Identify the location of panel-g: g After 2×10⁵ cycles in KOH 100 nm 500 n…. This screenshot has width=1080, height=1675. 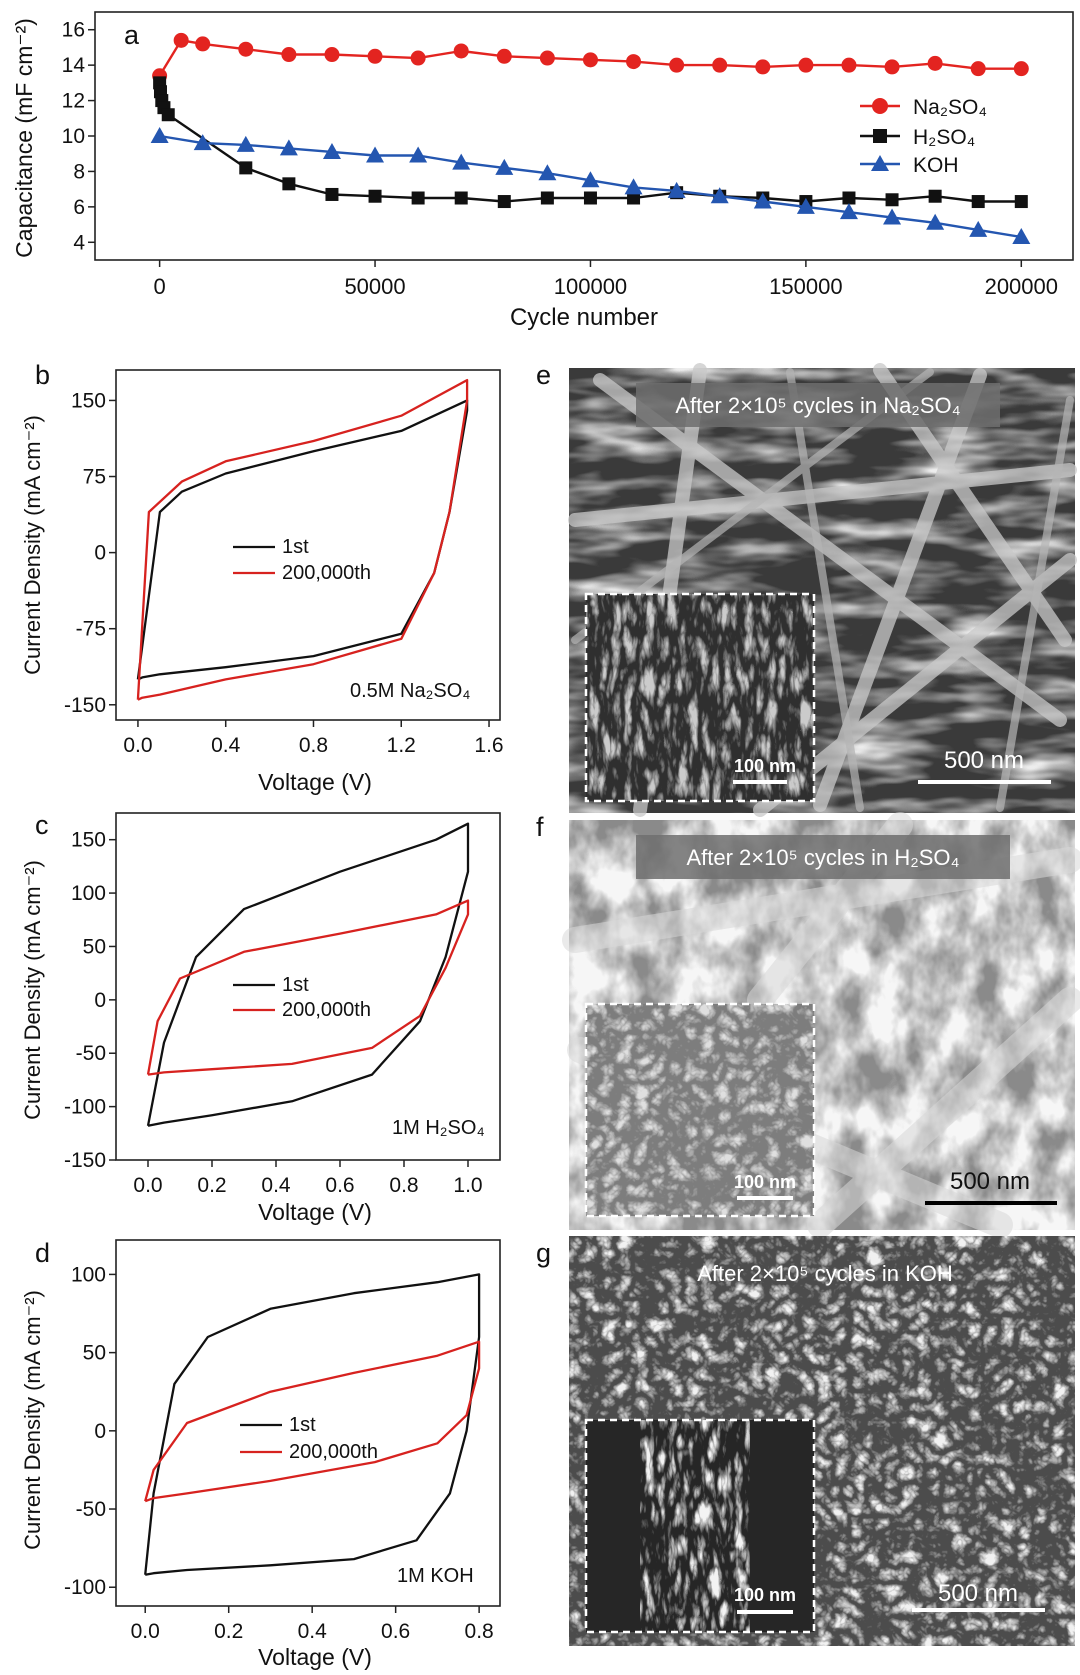
(805, 1441).